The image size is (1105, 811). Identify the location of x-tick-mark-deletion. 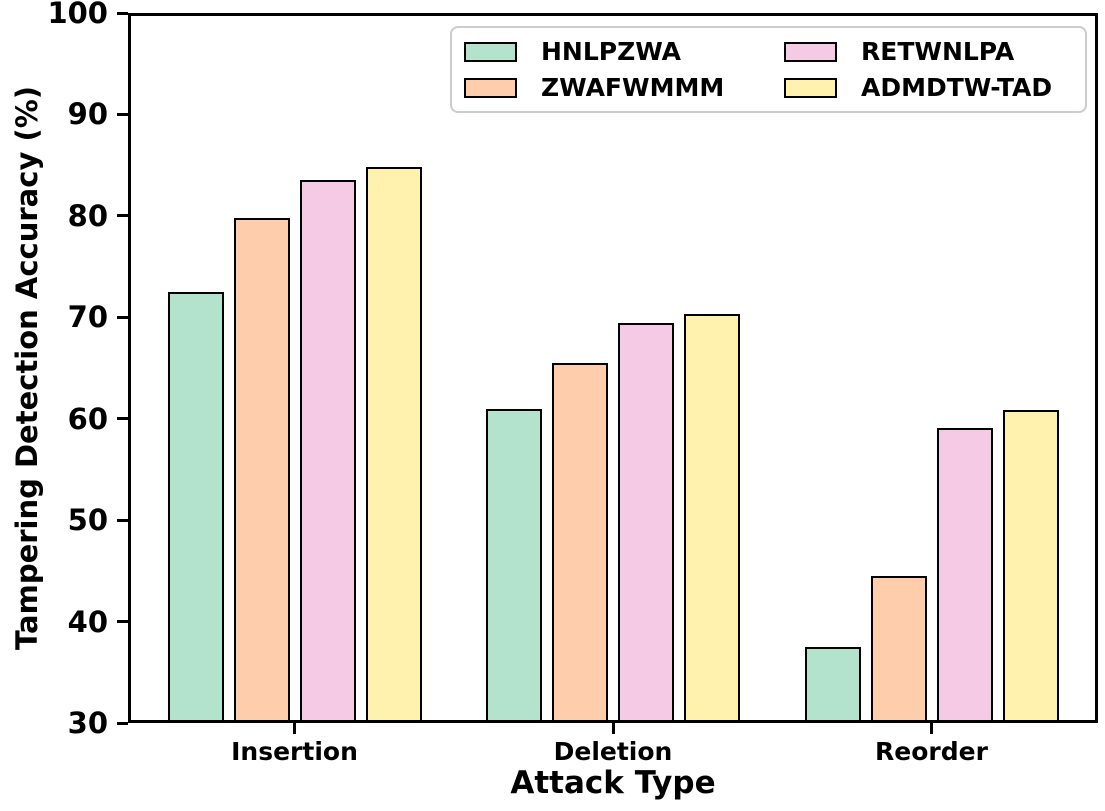
(613, 728).